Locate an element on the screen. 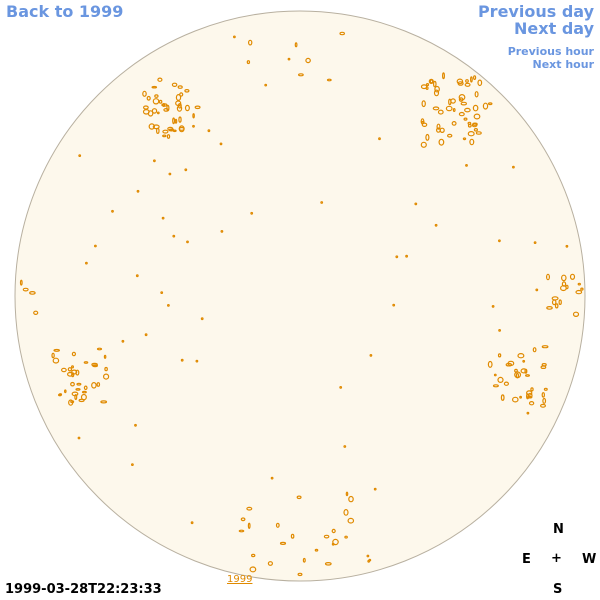  back-to-year-link: Back to 1999 is located at coordinates (65, 11).